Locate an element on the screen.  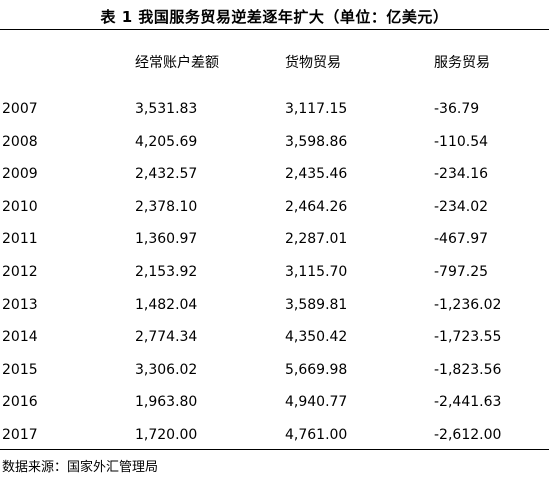
year-cell: 2015 is located at coordinates (20, 370).